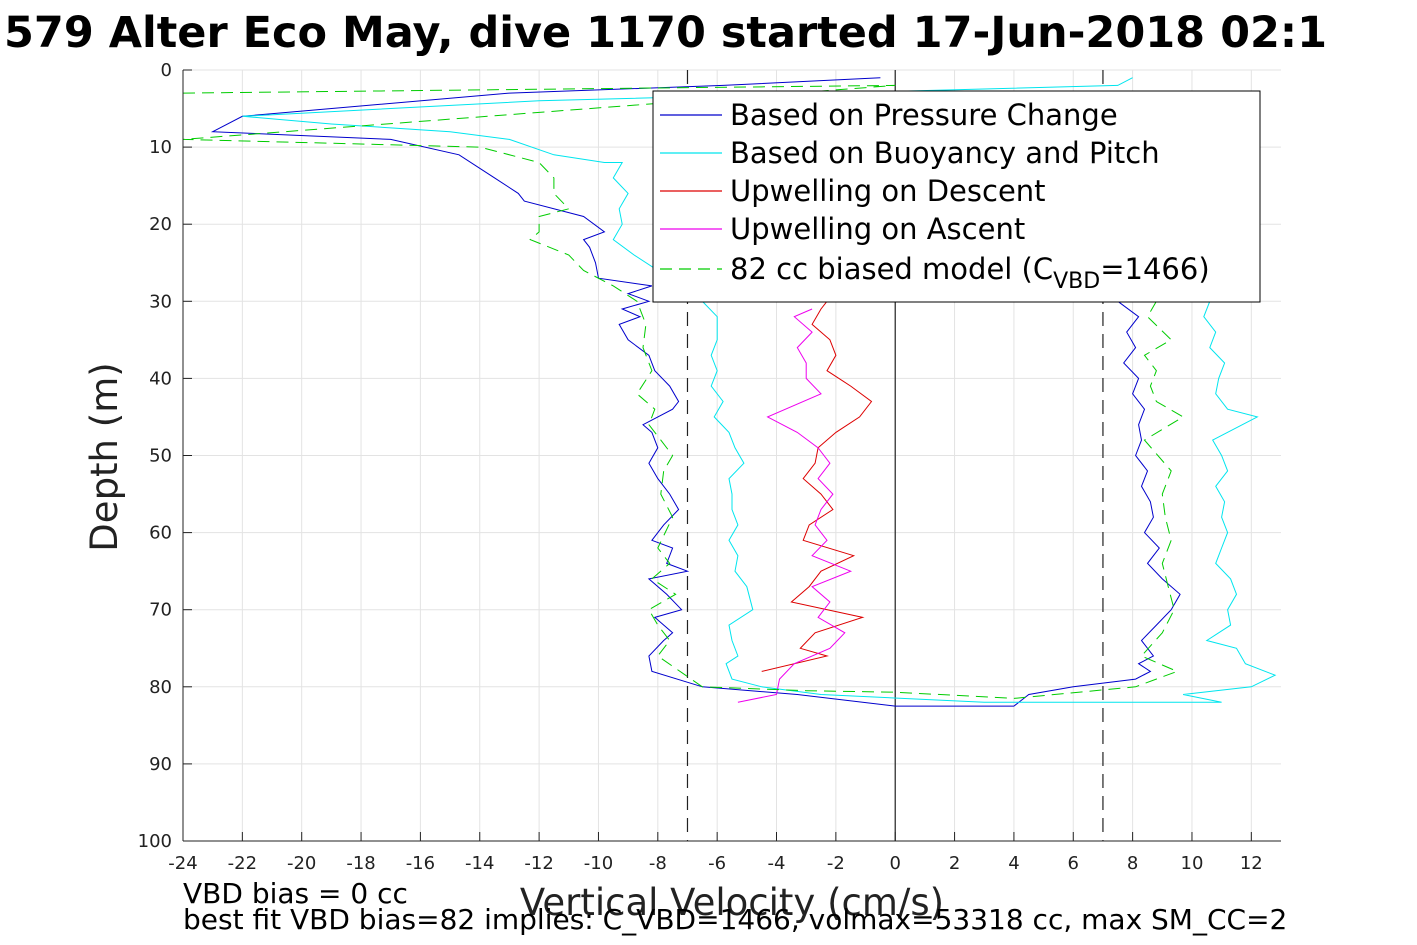 The height and width of the screenshot is (945, 1417). I want to click on x-tick-label: -18, so click(360, 863).